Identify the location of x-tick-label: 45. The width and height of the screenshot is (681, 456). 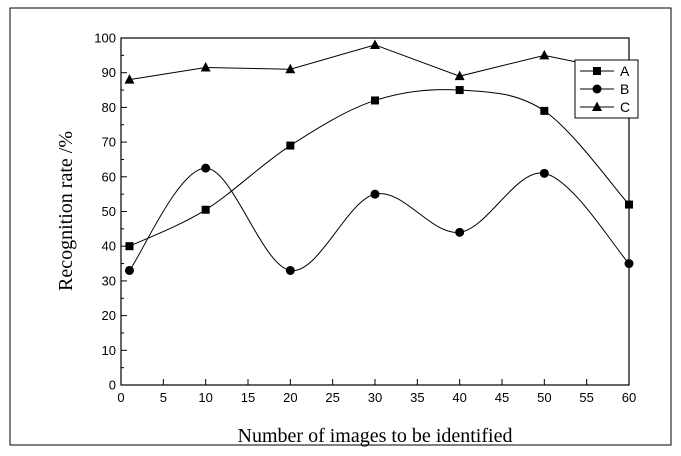
(502, 397).